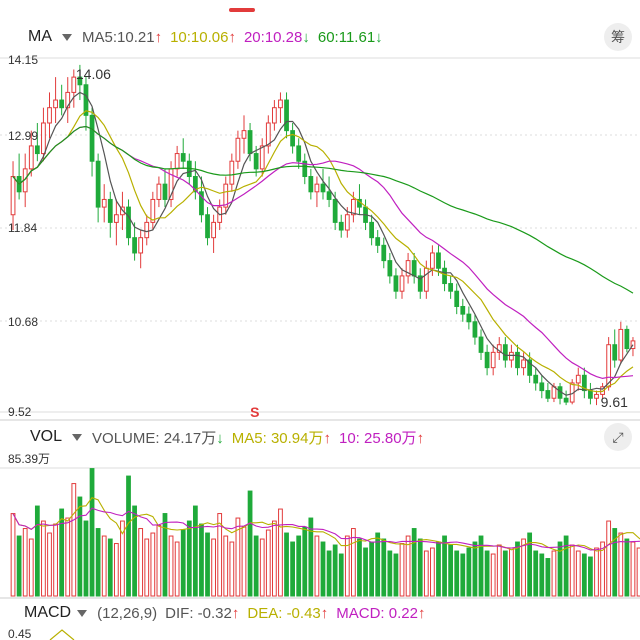 The image size is (640, 640). I want to click on sell-marker: S, so click(254, 412).